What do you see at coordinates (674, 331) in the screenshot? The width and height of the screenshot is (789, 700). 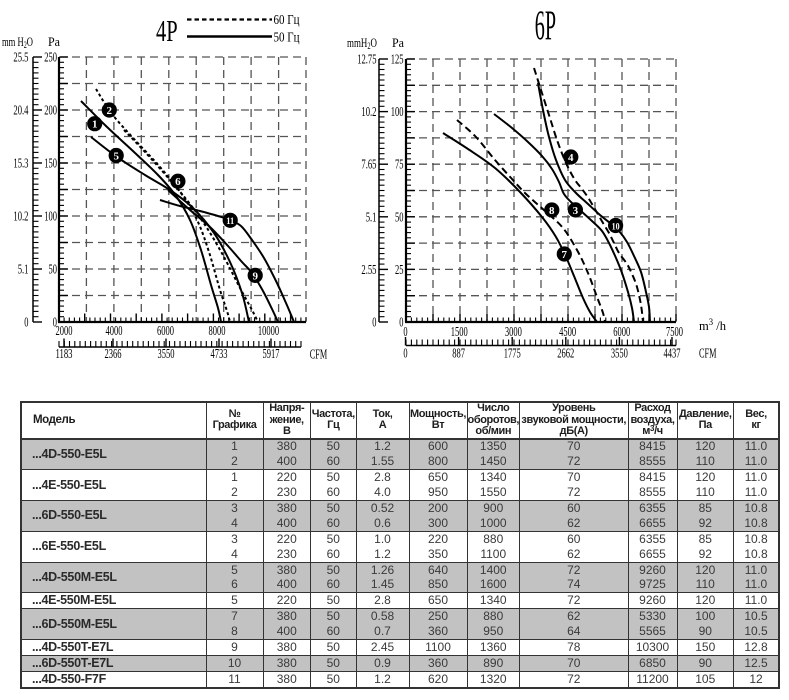 I see `svg-text: 7500` at bounding box center [674, 331].